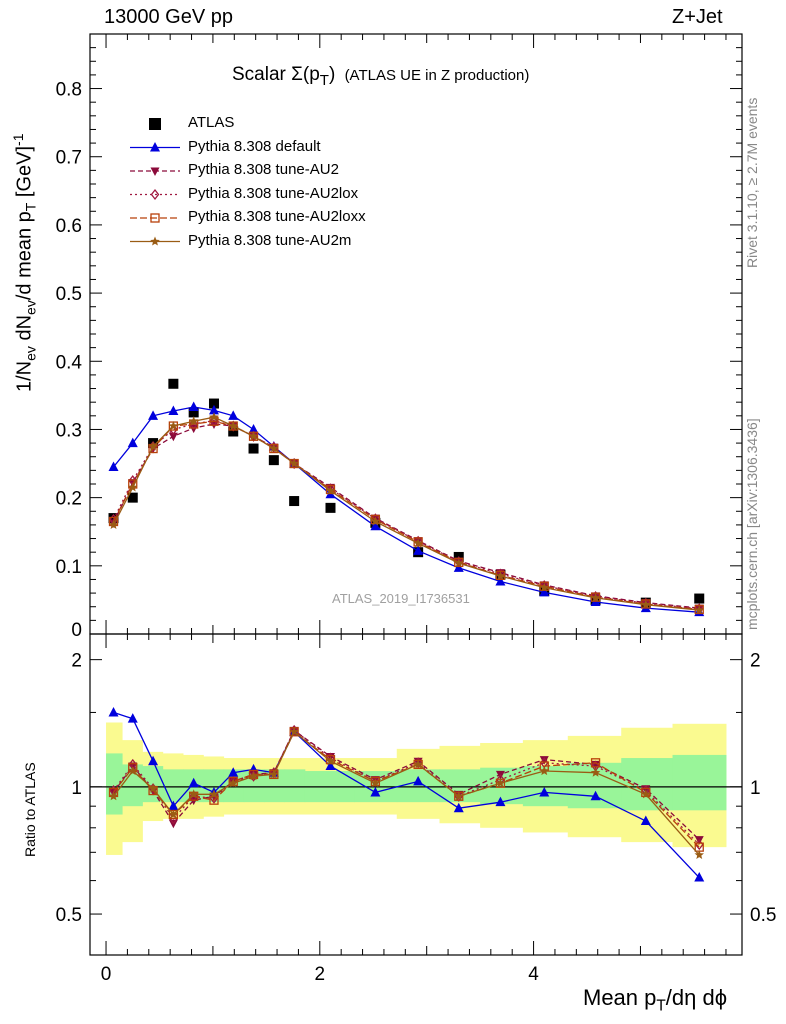 Image resolution: width=786 pixels, height=1024 pixels. I want to click on y-tick-label: 0.3, so click(69, 430).